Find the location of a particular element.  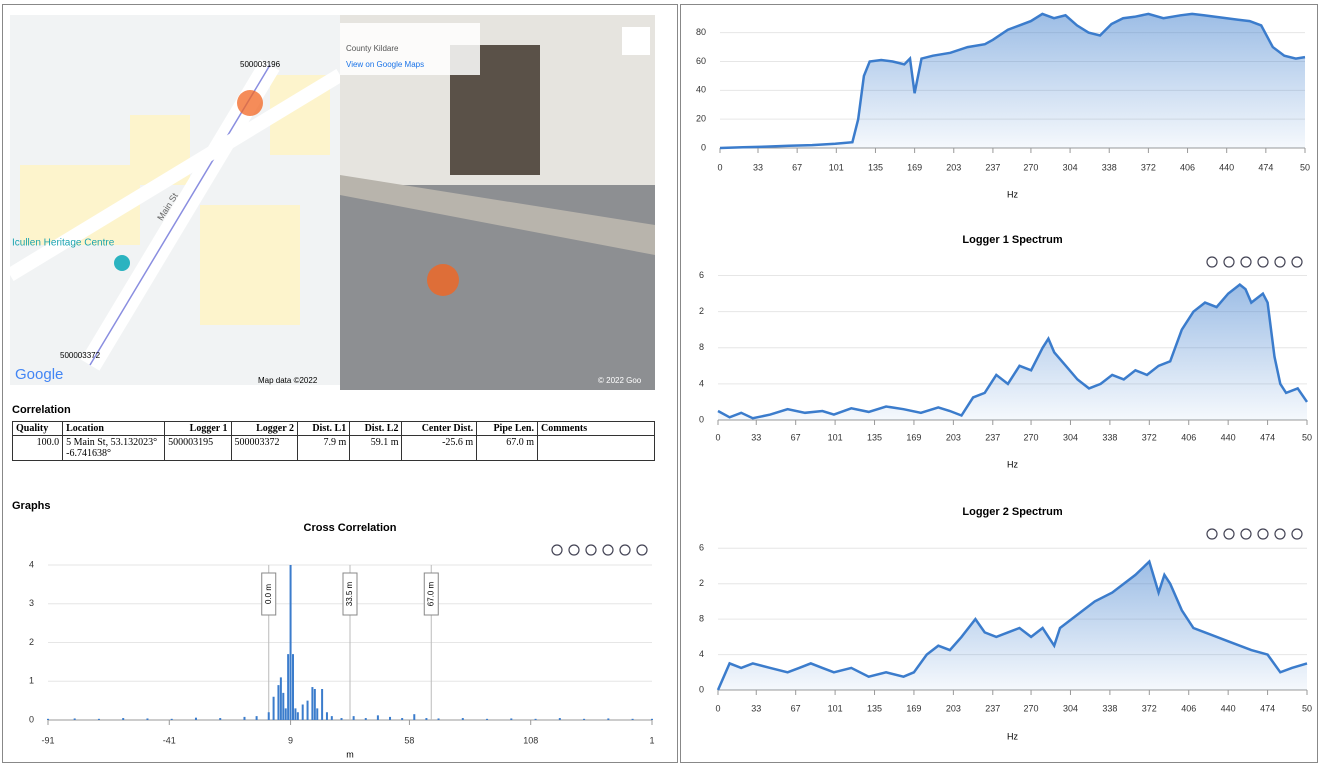

y-tick-label: 60 is located at coordinates (701, 61).